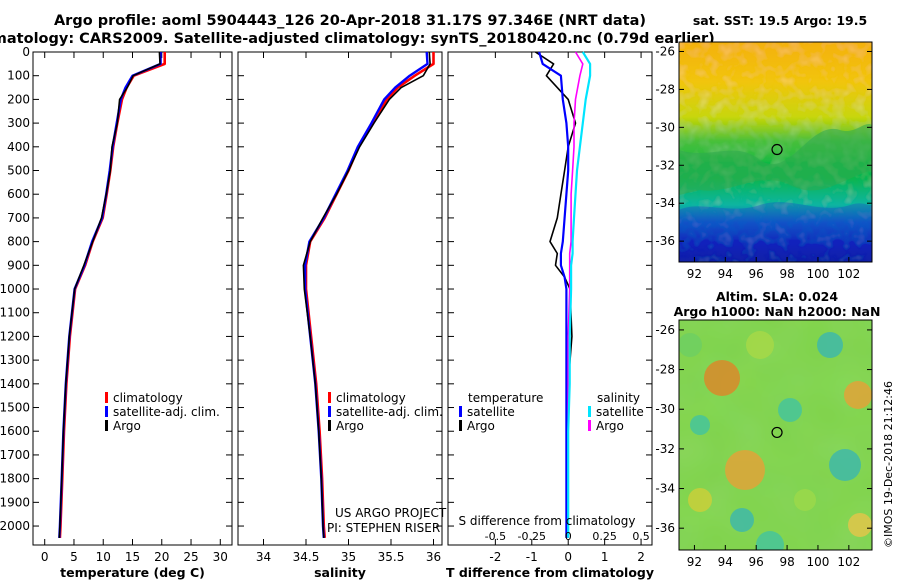 The height and width of the screenshot is (580, 900). I want to click on argo-position-marker, so click(777, 149).